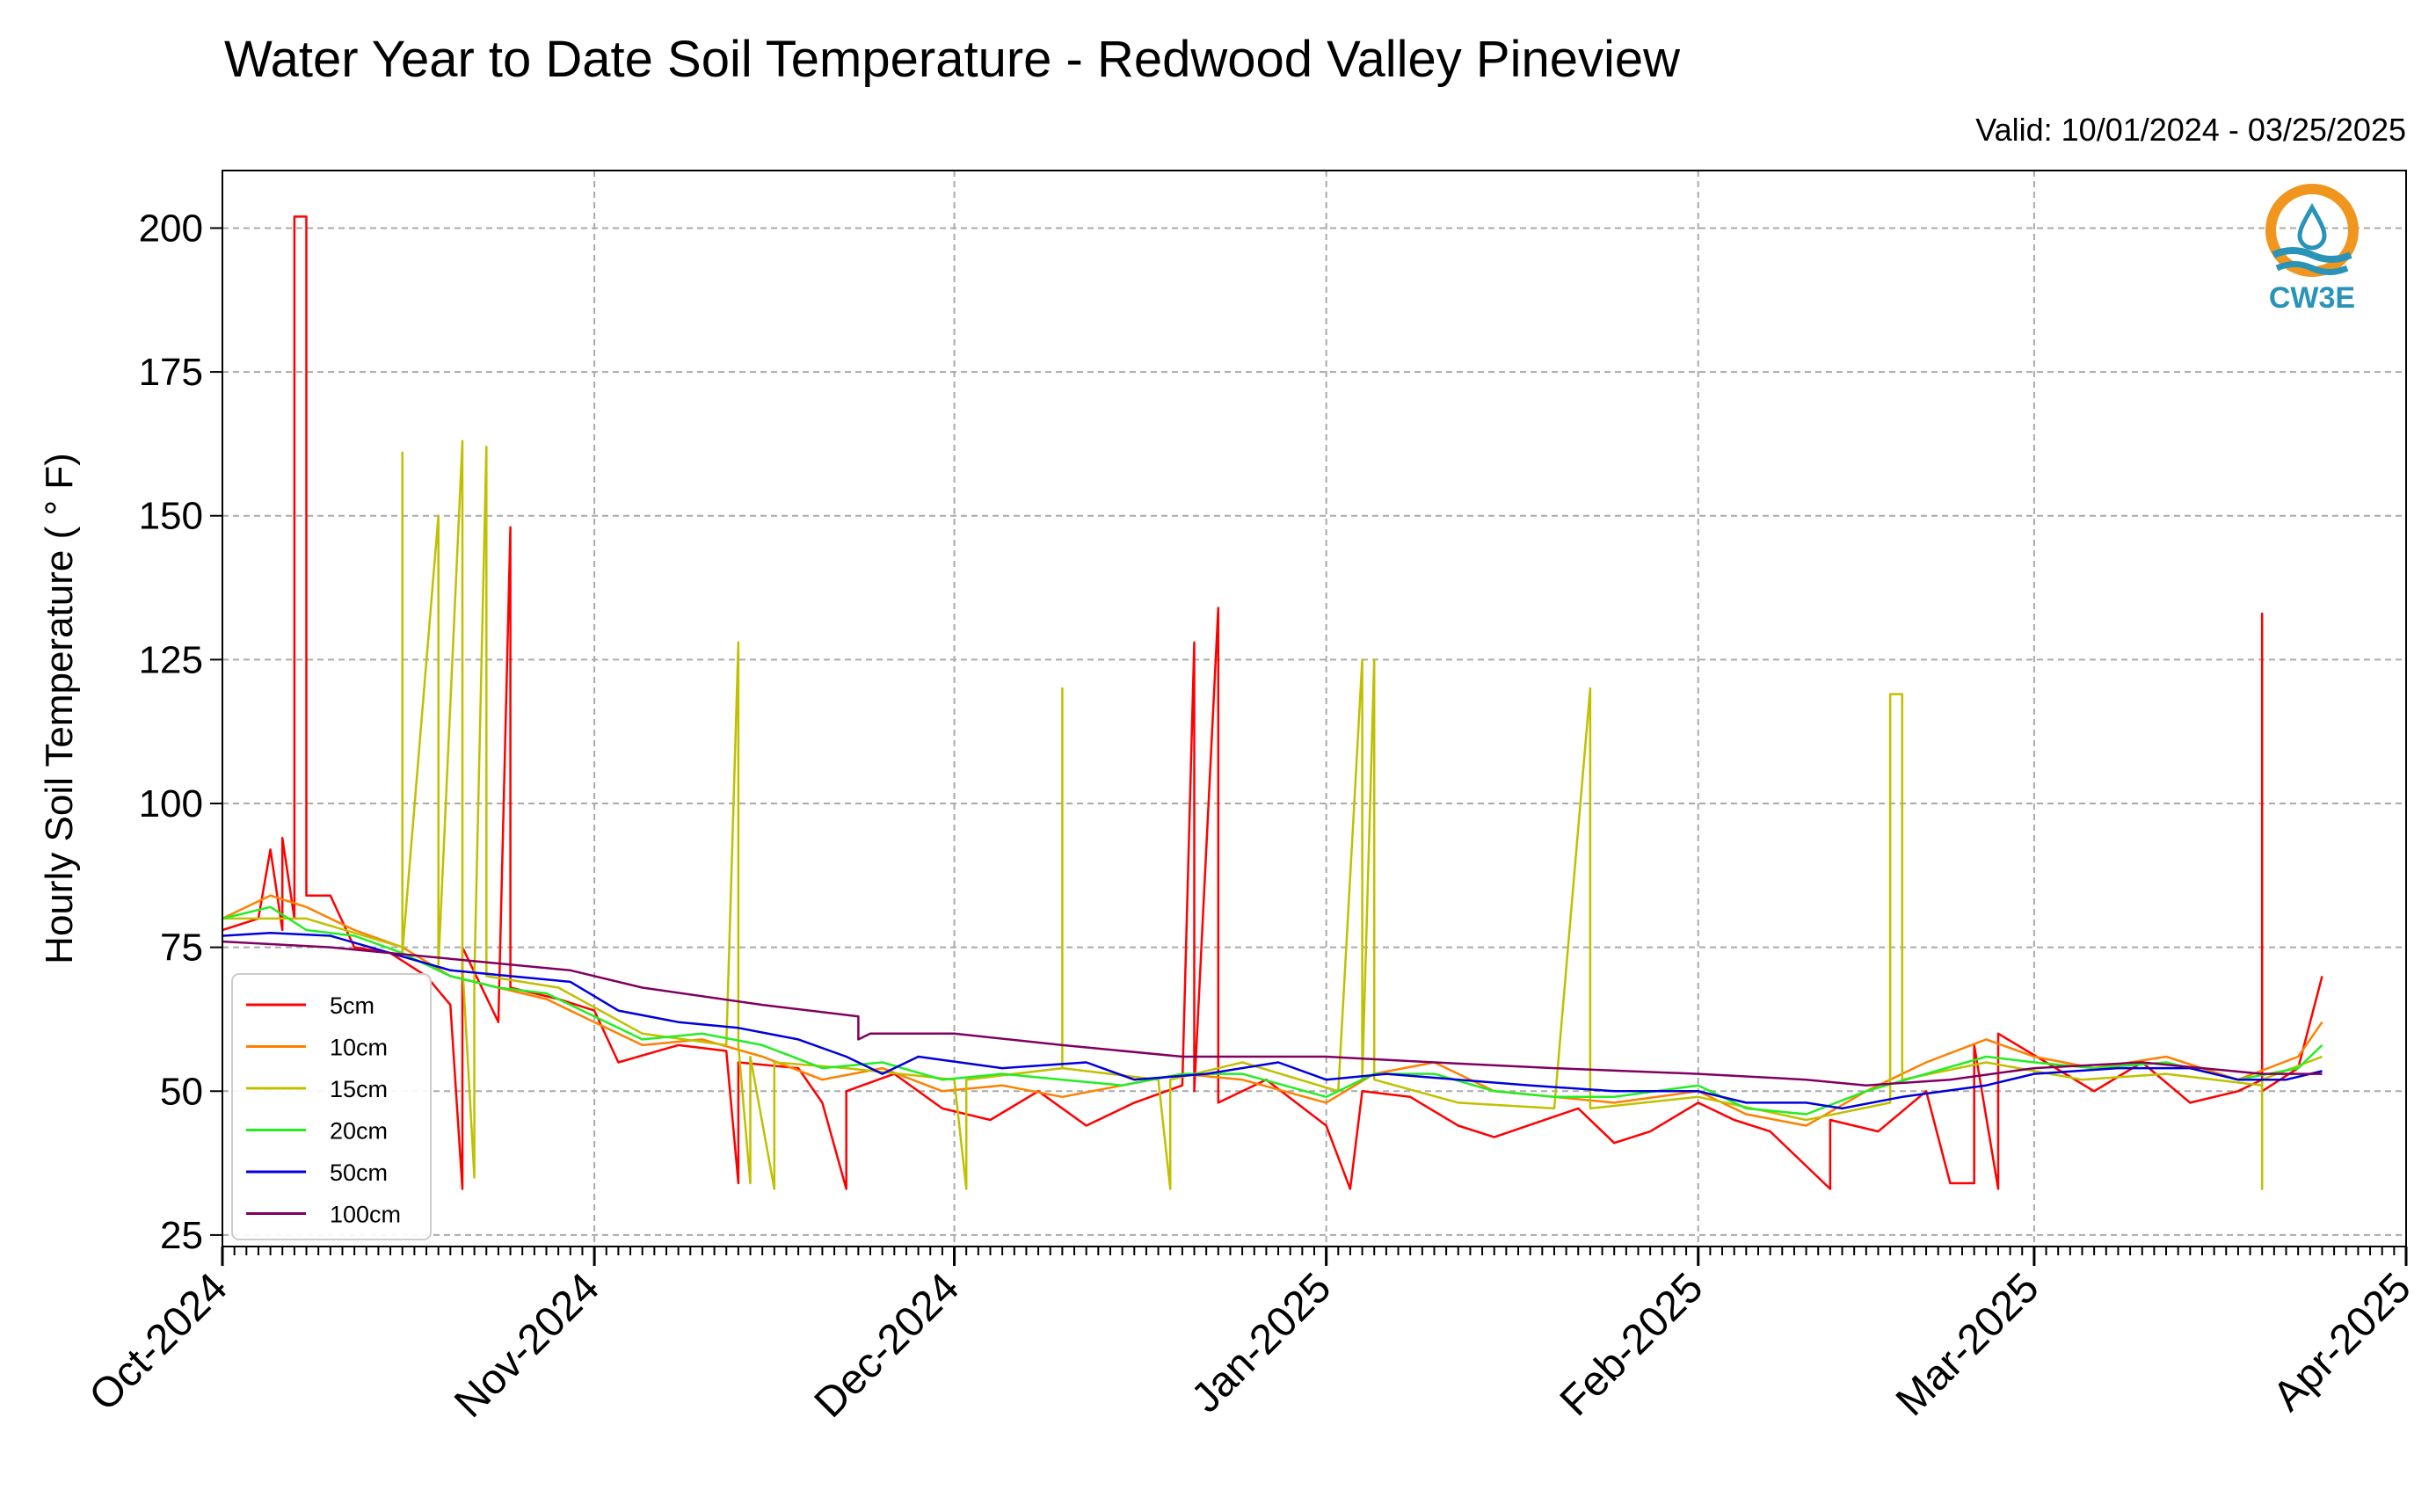  I want to click on legend-label-10cm: 10cm, so click(359, 1048).